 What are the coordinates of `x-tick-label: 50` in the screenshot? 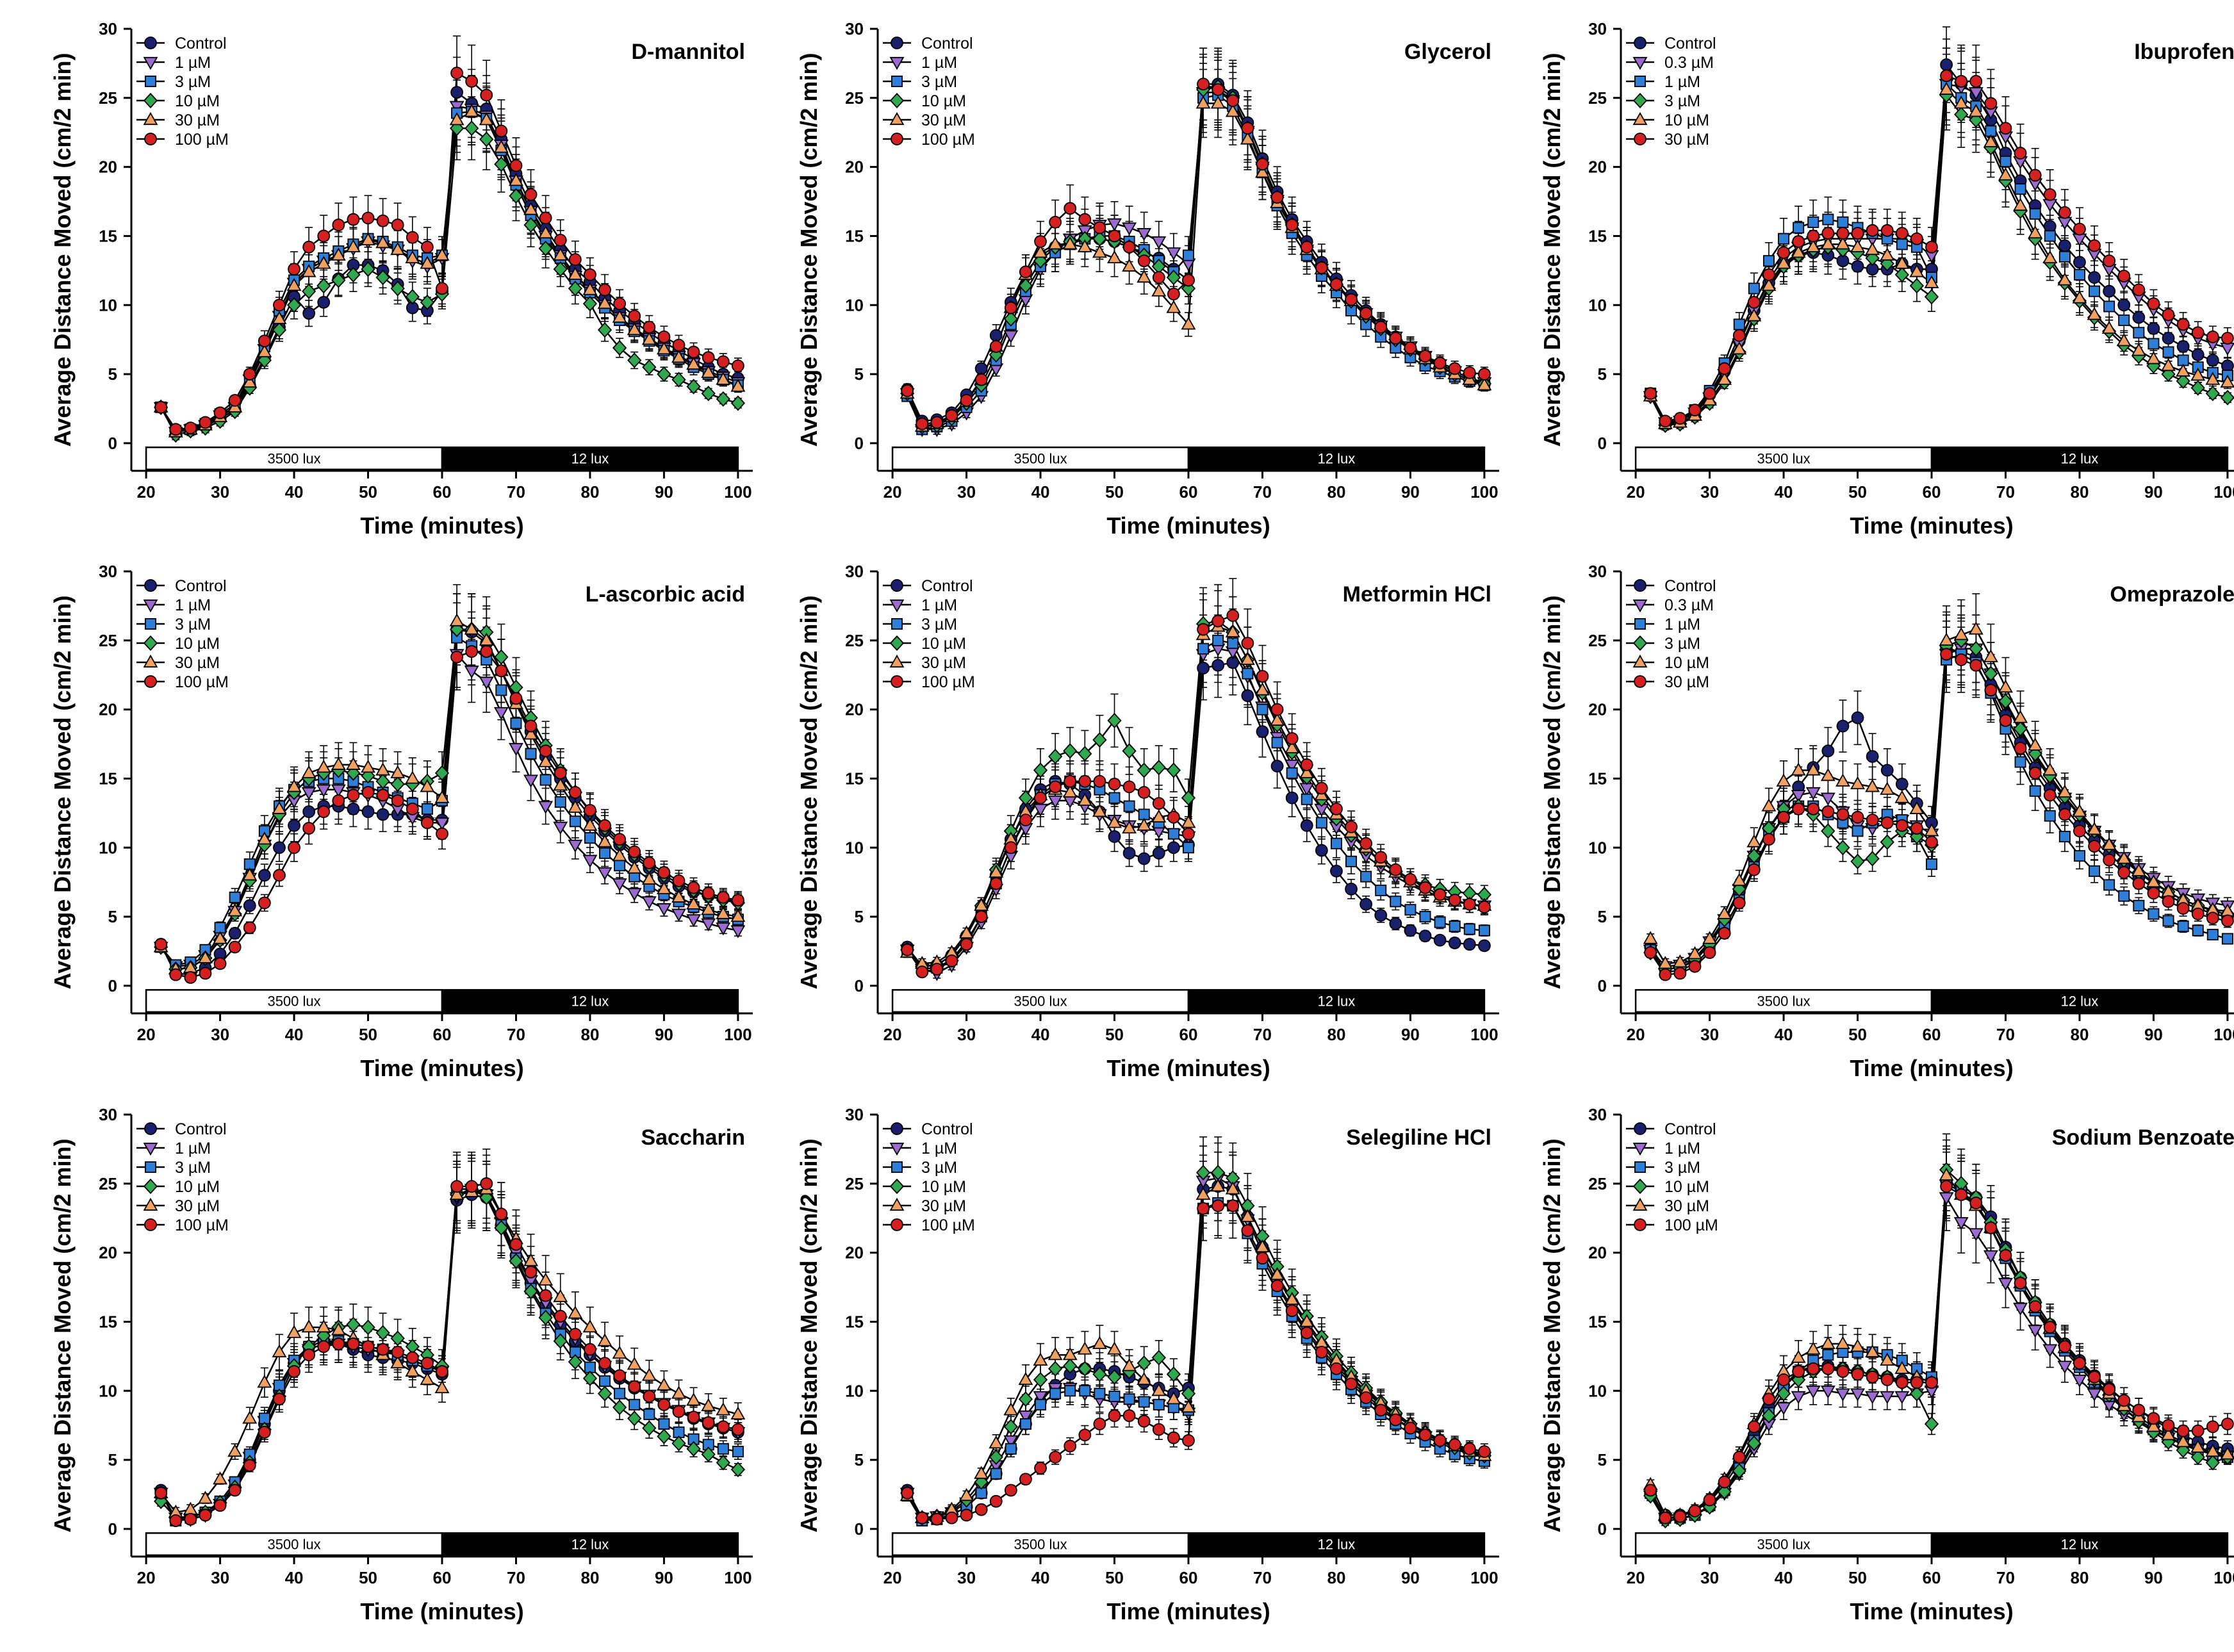 It's located at (1114, 492).